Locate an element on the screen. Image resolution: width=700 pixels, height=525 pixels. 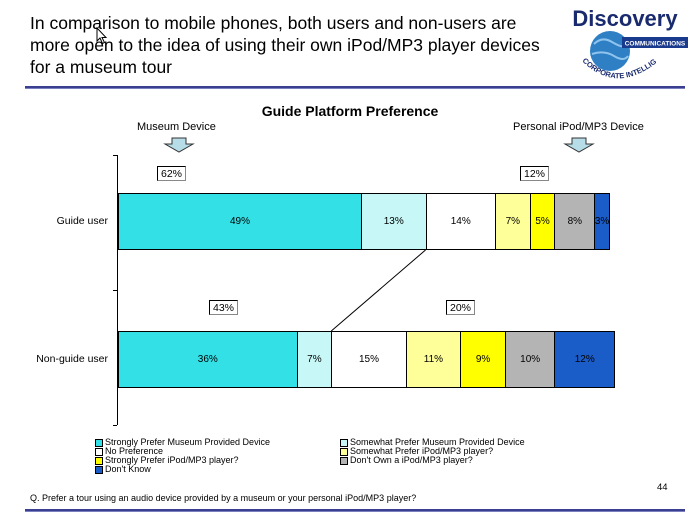
bar-segment: 5% is located at coordinates (542, 221).